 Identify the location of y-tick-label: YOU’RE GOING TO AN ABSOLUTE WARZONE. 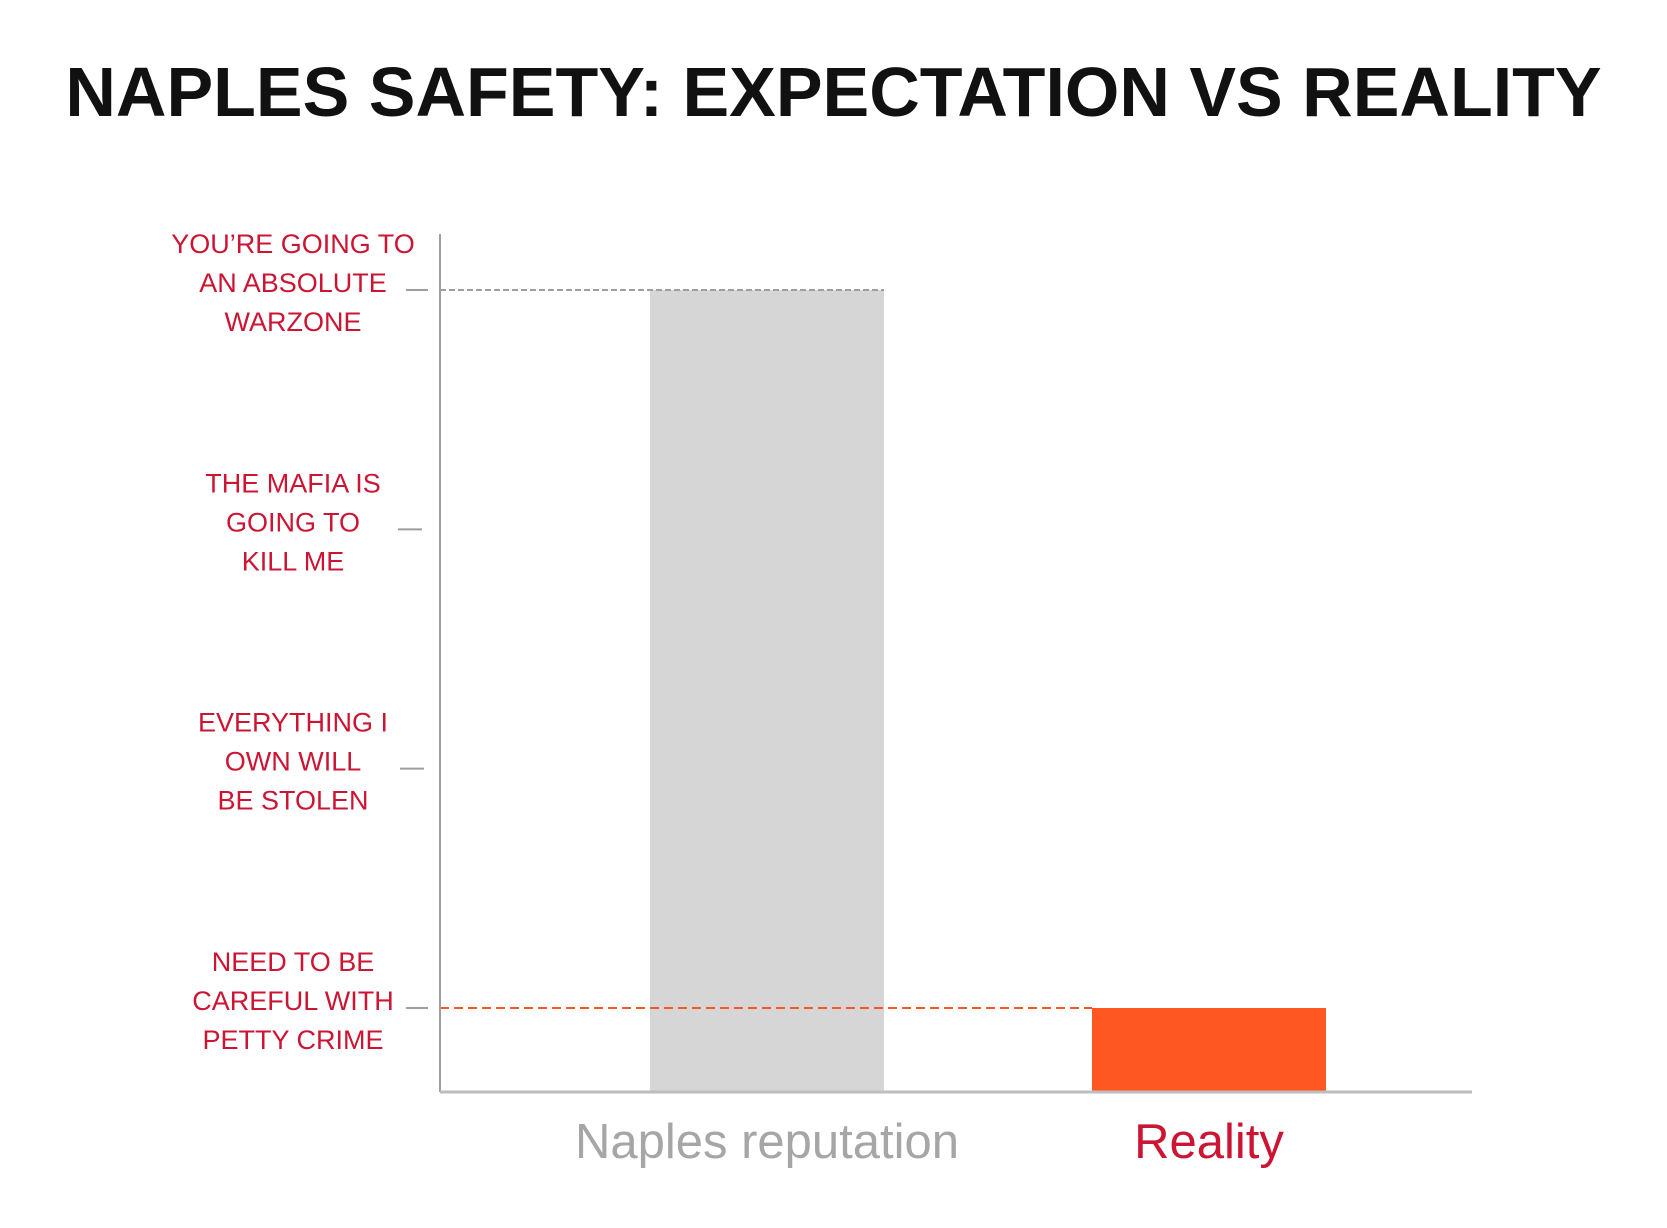
(293, 283).